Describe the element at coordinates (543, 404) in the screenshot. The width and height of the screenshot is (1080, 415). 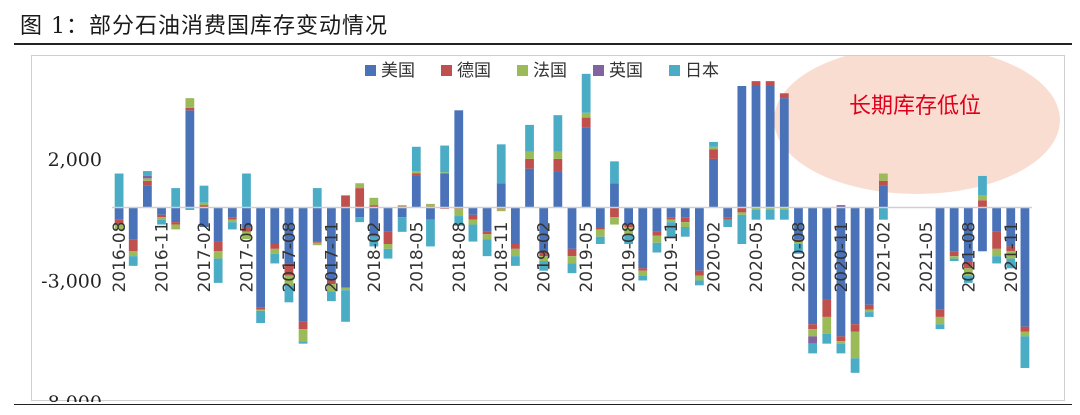
I see `bottom-rule` at that location.